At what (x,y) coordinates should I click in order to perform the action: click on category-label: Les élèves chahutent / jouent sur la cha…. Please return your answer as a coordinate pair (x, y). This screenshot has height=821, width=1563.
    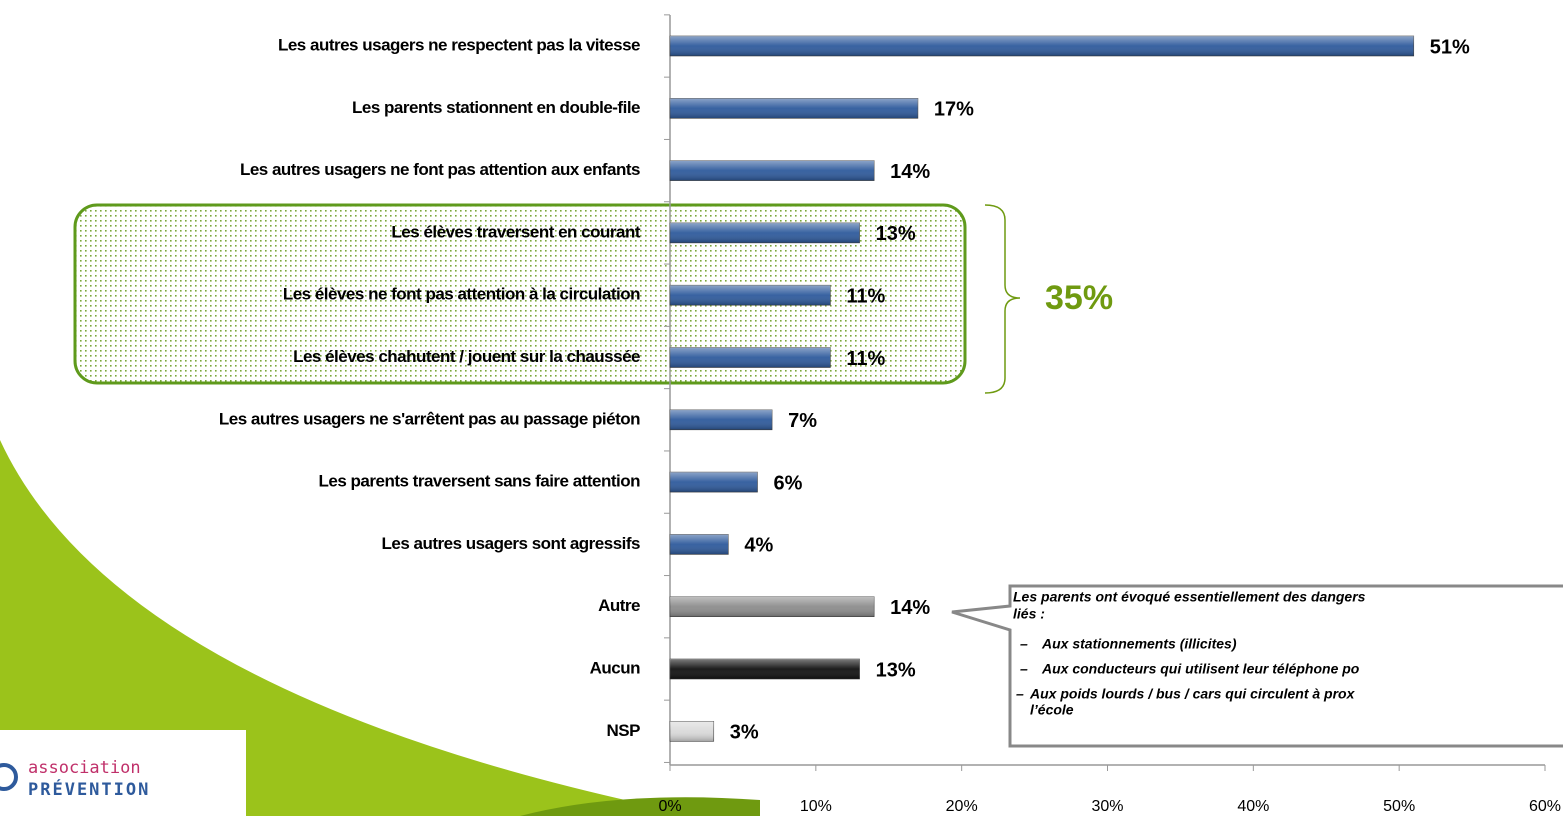
    Looking at the image, I should click on (466, 356).